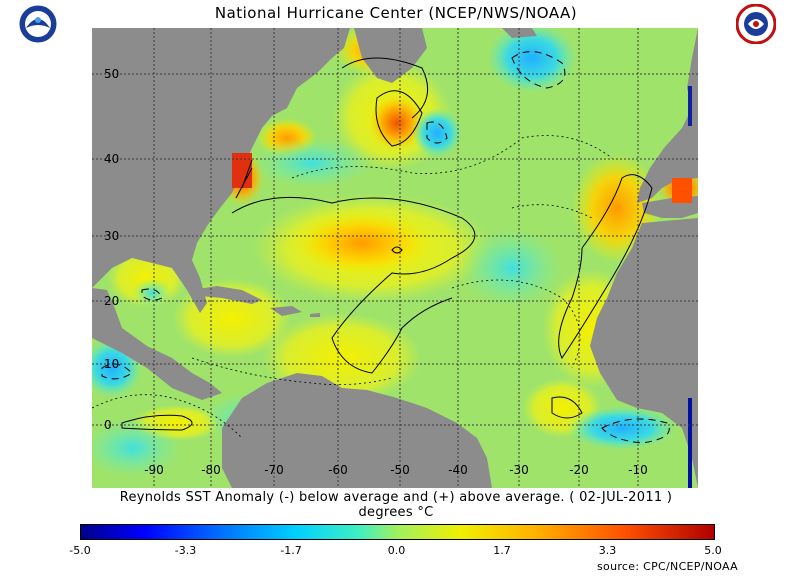 The image size is (792, 576). Describe the element at coordinates (667, 566) in the screenshot. I see `source-credit: source: CPC/NCEP/NOAA` at that location.